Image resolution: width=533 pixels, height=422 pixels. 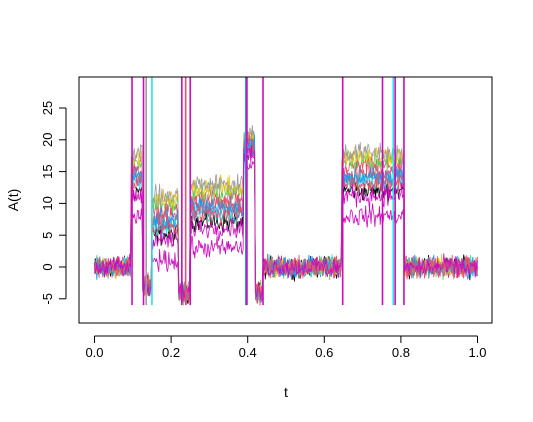 I want to click on y-axis: -5 0 5 10 15 20 25, so click(x=53, y=203).